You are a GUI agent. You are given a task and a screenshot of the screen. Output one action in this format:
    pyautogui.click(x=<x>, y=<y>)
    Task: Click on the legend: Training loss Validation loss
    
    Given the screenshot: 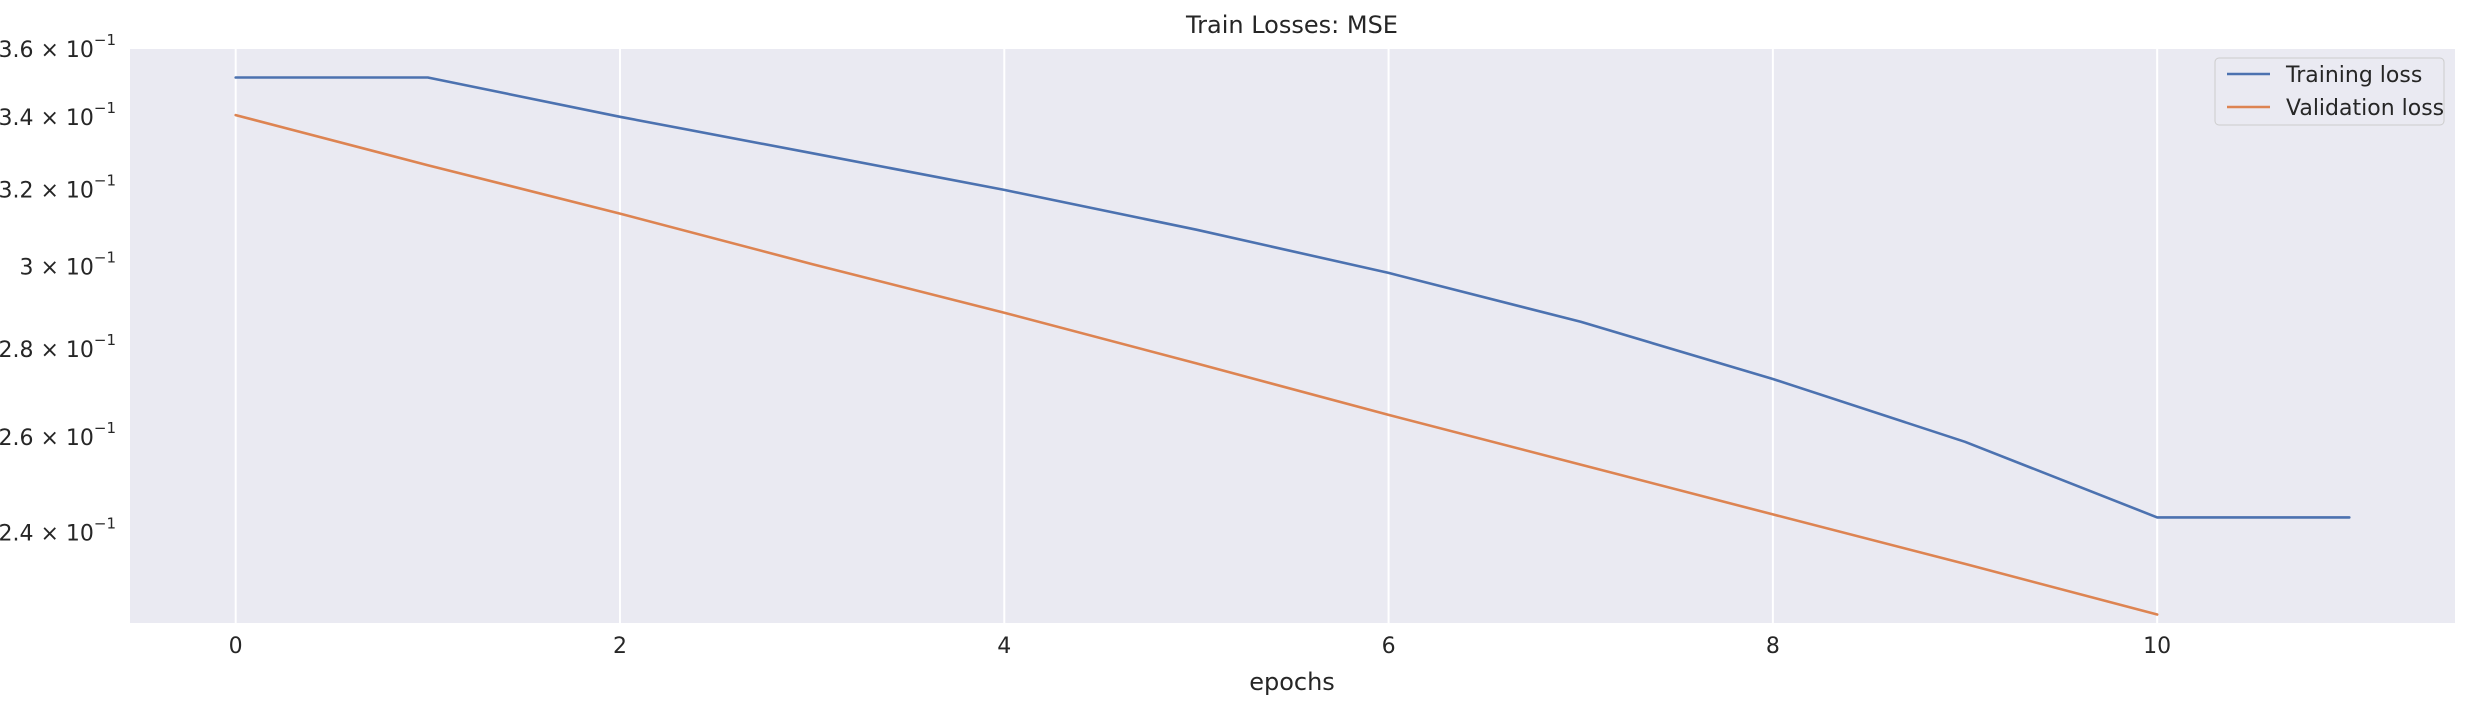 What is the action you would take?
    pyautogui.click(x=2329, y=91)
    